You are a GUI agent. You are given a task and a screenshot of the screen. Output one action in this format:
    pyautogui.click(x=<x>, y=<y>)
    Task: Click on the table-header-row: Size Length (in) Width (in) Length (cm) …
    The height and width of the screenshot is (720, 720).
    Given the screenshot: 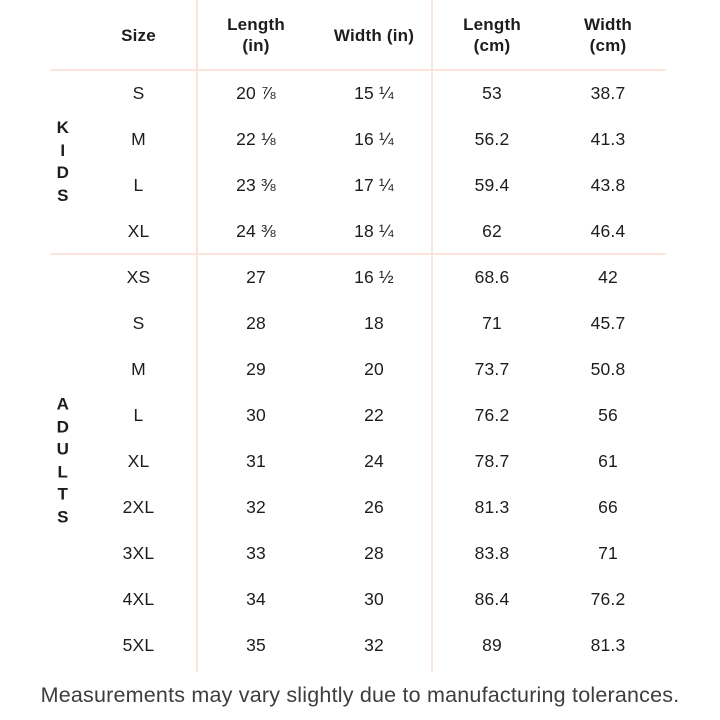 What is the action you would take?
    pyautogui.click(x=360, y=35)
    